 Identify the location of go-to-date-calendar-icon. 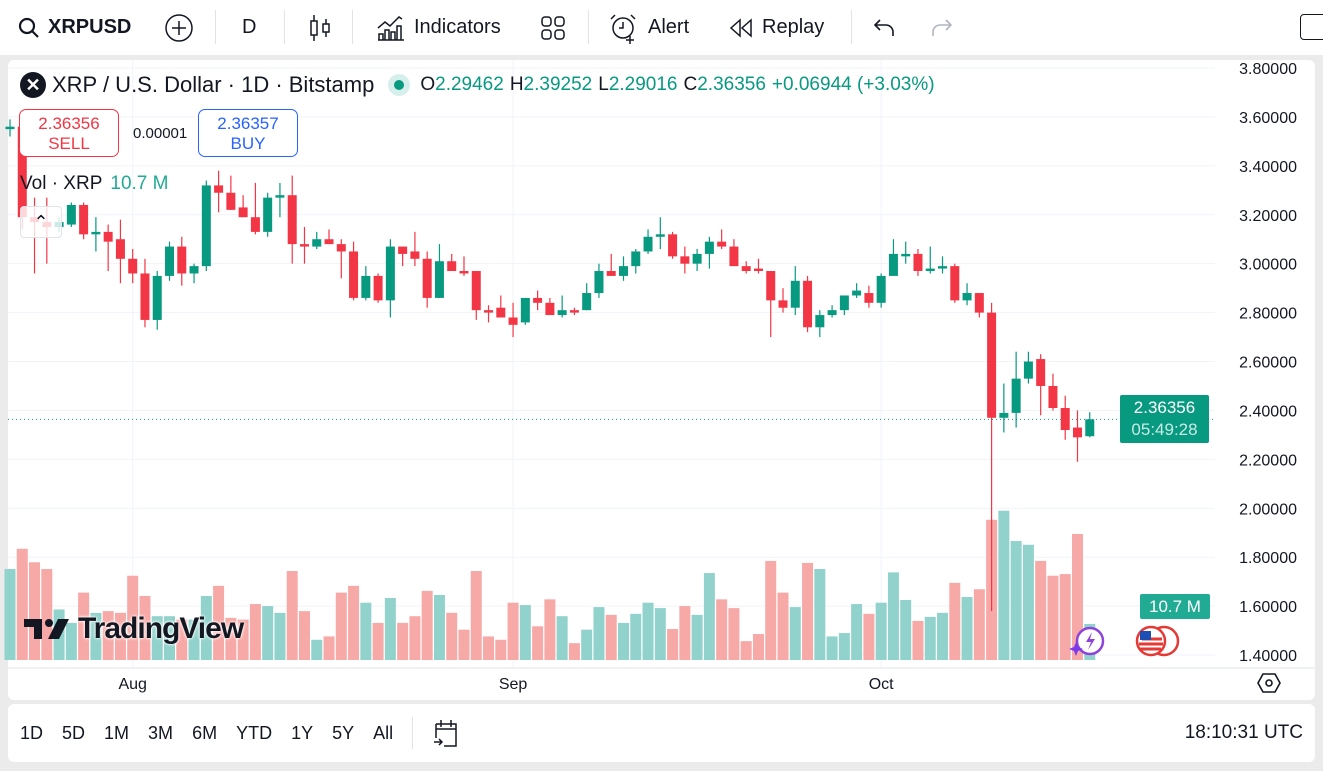
(446, 733).